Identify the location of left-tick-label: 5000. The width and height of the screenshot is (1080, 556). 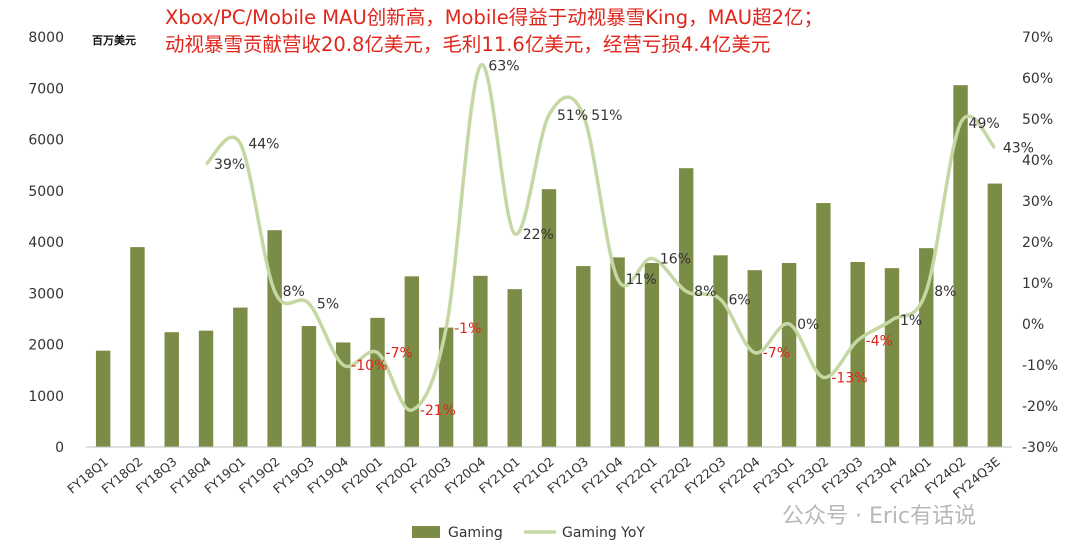
(46, 192).